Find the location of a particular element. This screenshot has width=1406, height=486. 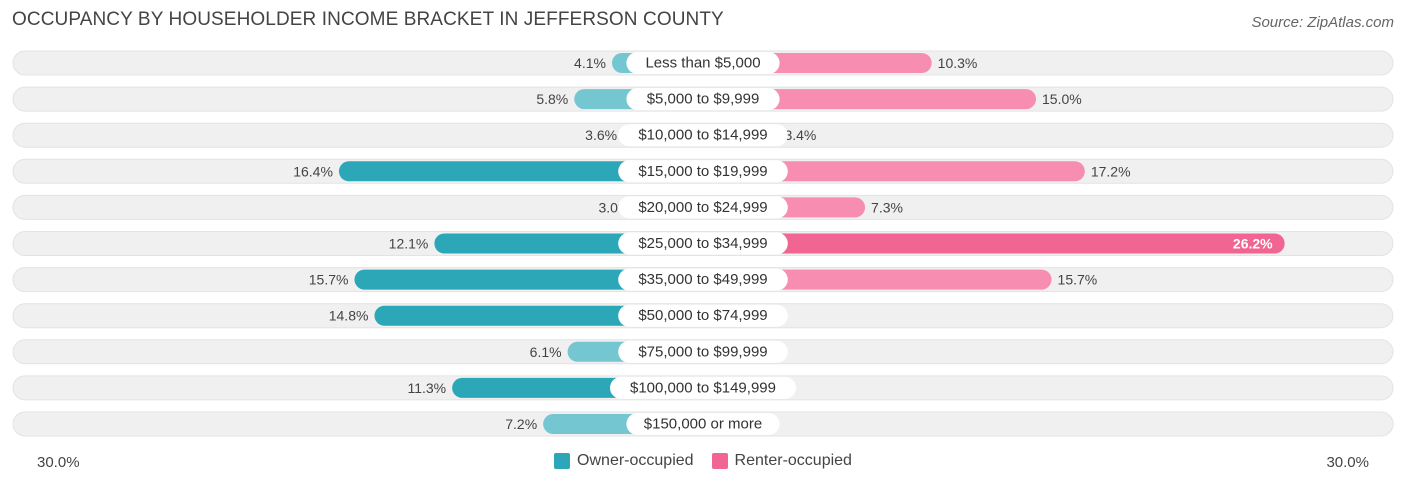

owner-value-label: 11.3% is located at coordinates (426, 388).